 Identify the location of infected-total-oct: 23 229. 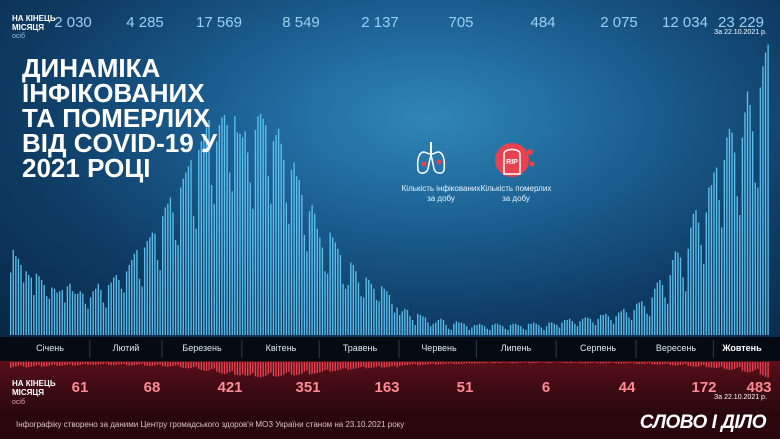
(741, 22).